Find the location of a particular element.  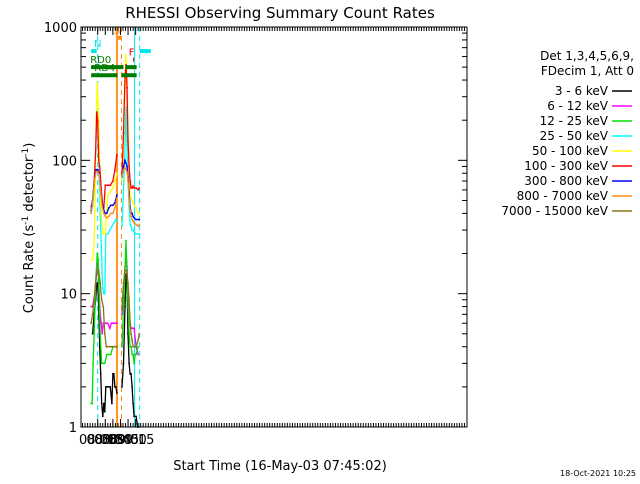

legend-label-3: 25 - 50 keV is located at coordinates (574, 136).